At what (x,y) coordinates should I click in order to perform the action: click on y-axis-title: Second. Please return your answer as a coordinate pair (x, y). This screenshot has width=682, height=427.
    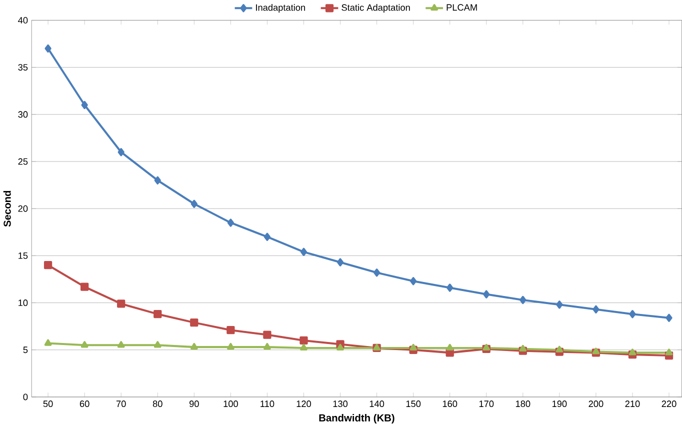
    Looking at the image, I should click on (7, 208).